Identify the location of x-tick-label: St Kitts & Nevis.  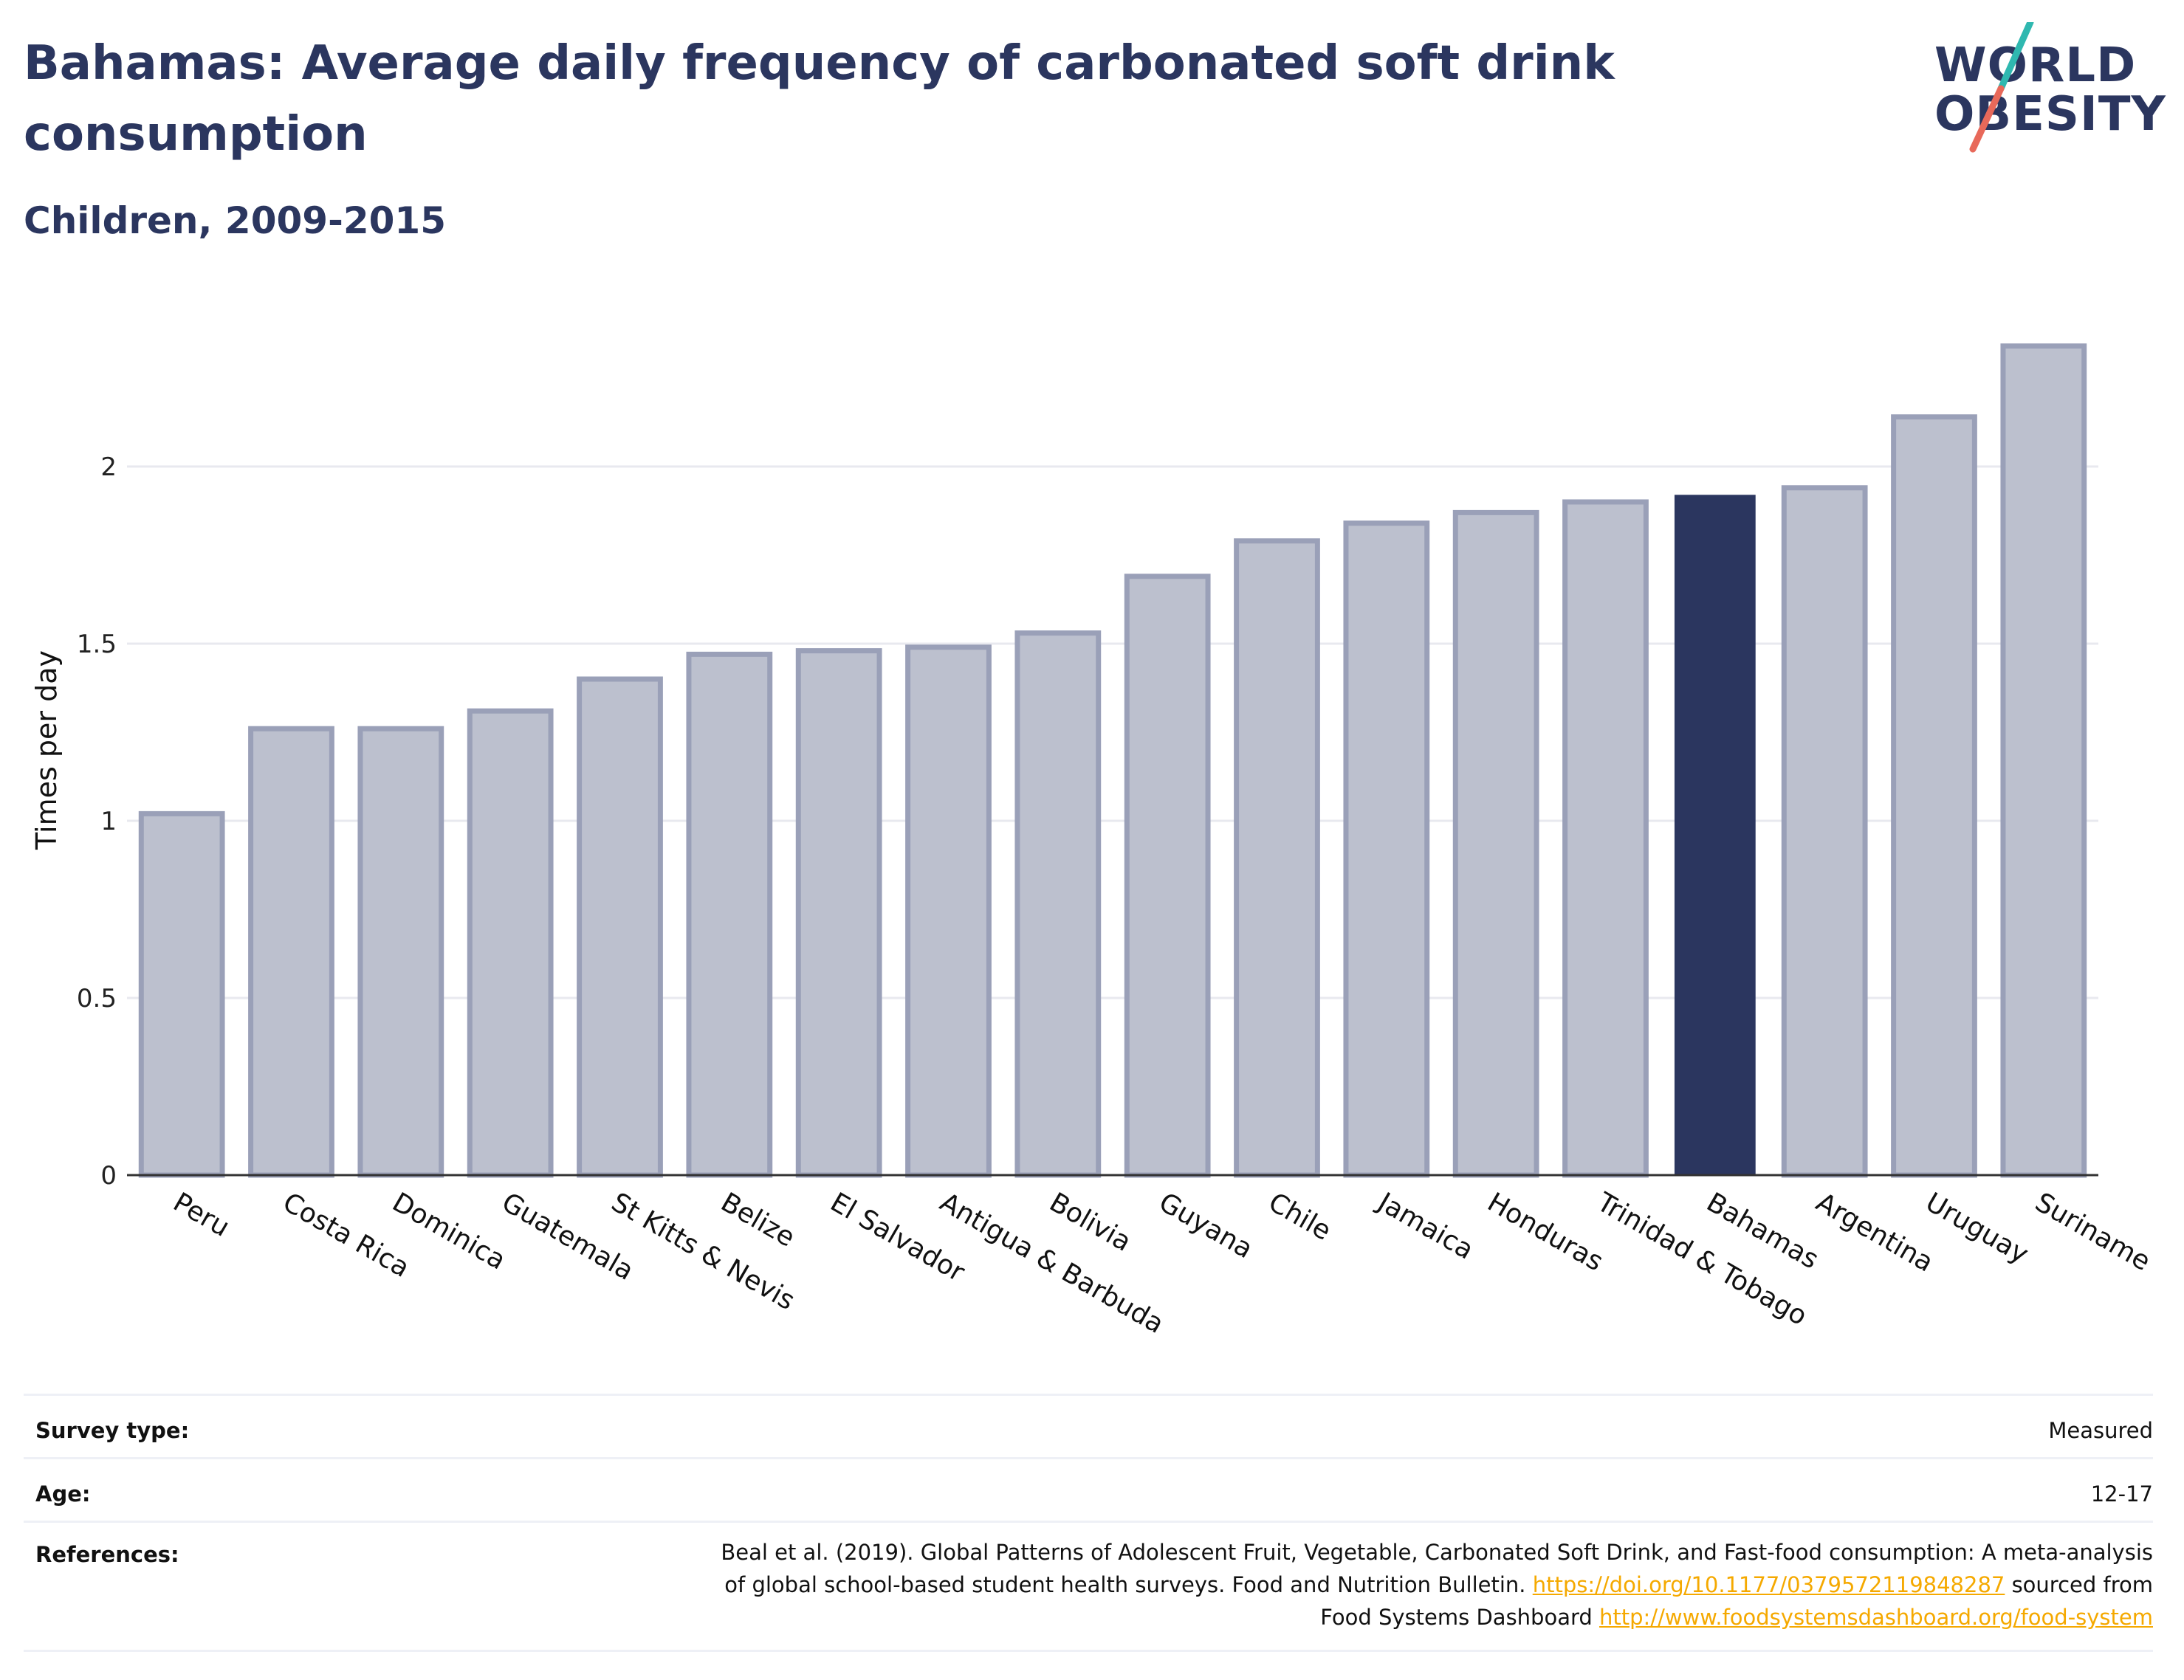
(703, 1251).